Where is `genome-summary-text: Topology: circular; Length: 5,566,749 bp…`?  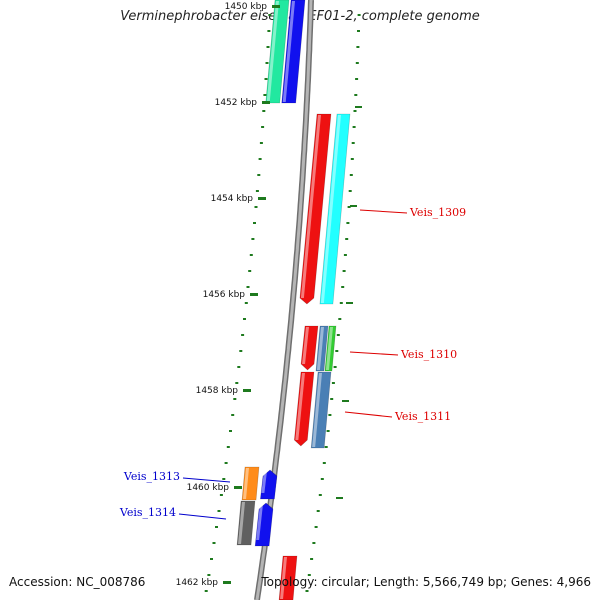
genome-summary-text: Topology: circular; Length: 5,566,749 bp… is located at coordinates (426, 582).